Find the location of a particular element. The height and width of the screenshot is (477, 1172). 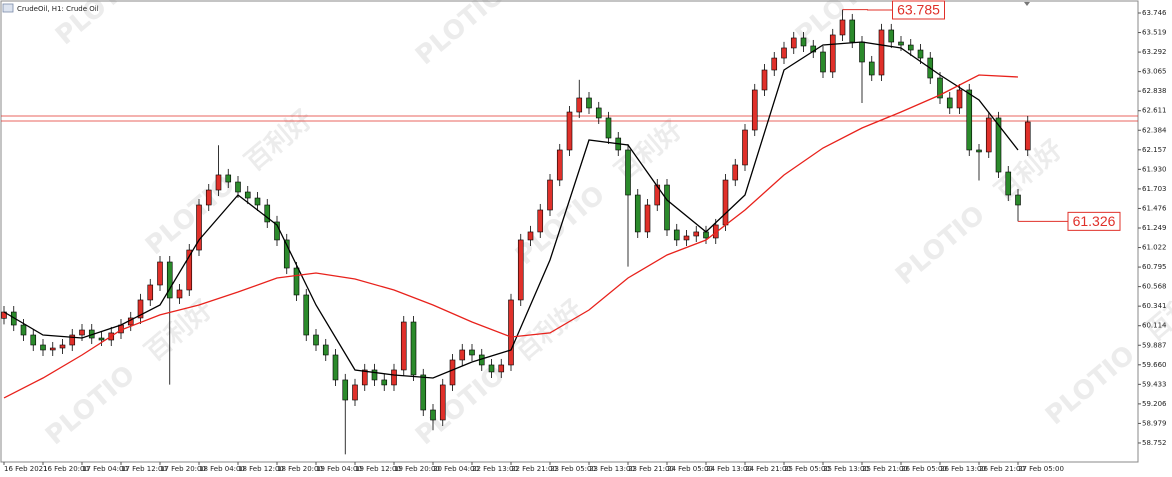

y-tick-label: 61.930 is located at coordinates (1154, 169).